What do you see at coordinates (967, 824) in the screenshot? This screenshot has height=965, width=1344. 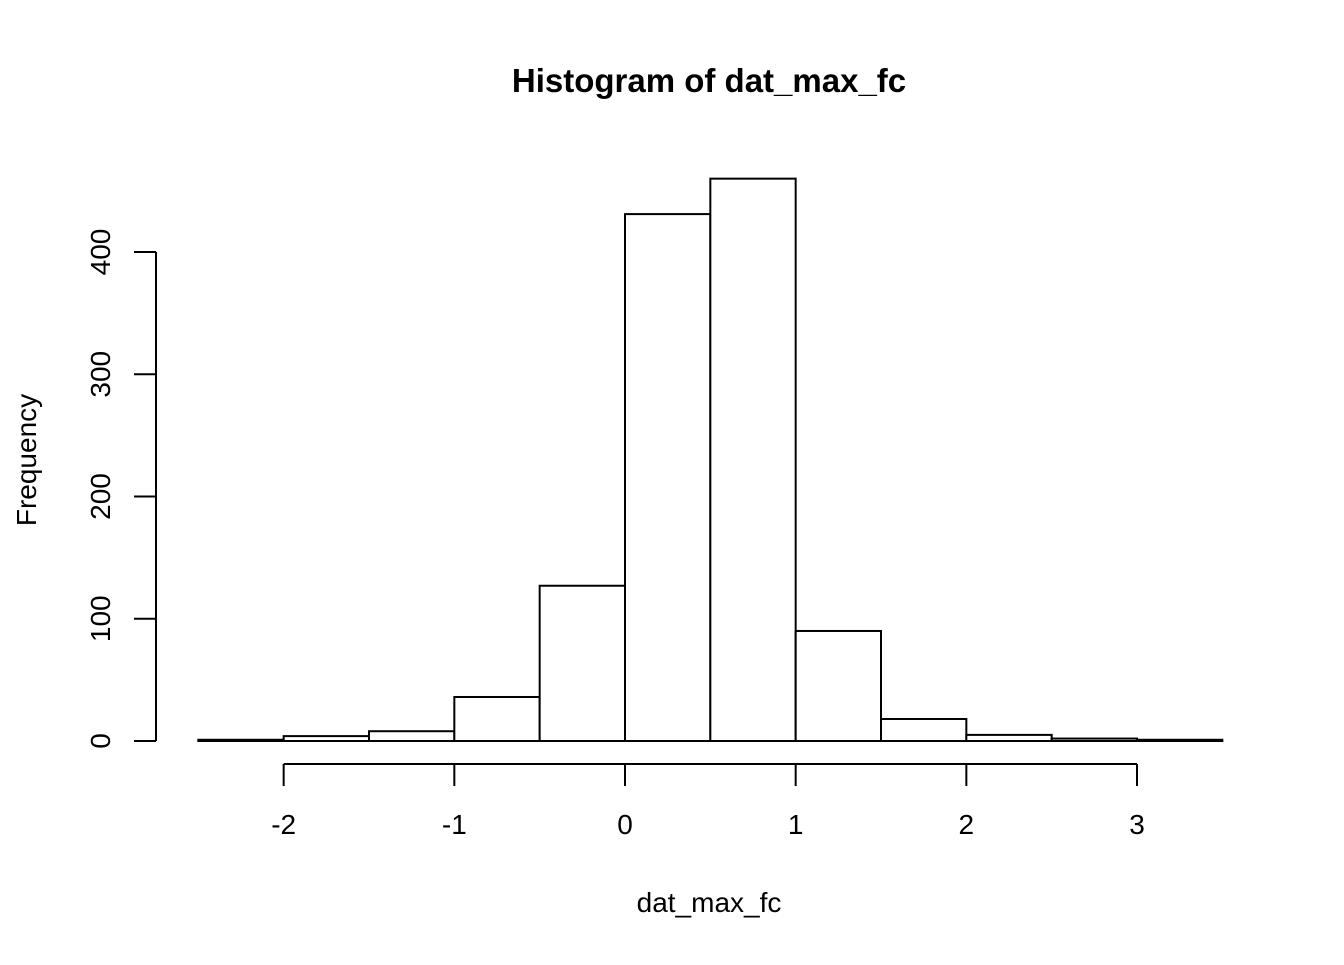 I see `x-tick-label: 2` at bounding box center [967, 824].